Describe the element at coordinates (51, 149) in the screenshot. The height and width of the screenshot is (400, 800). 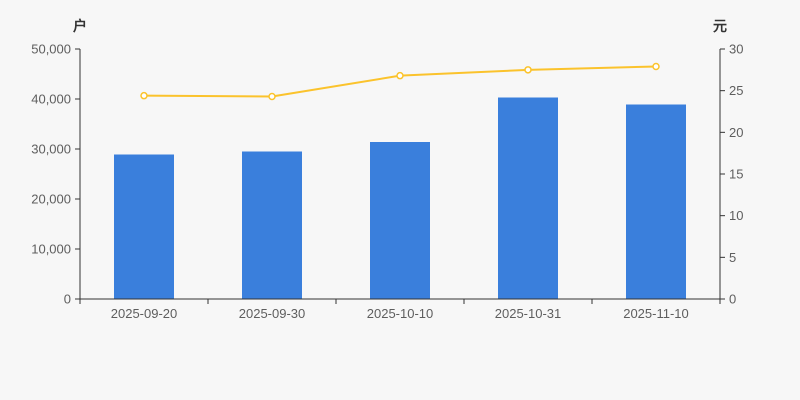
I see `y-axis-left-tick-label: 30,000` at that location.